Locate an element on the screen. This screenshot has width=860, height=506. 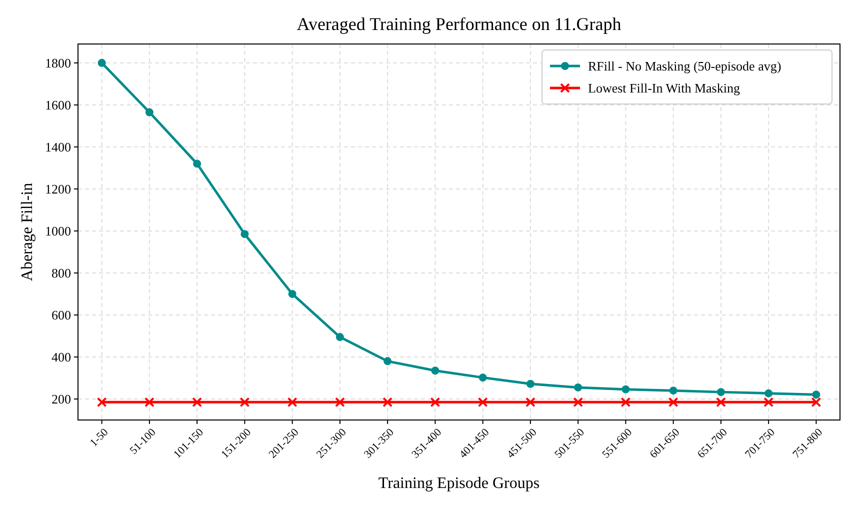
y-tick-label: 1600 is located at coordinates (58, 104).